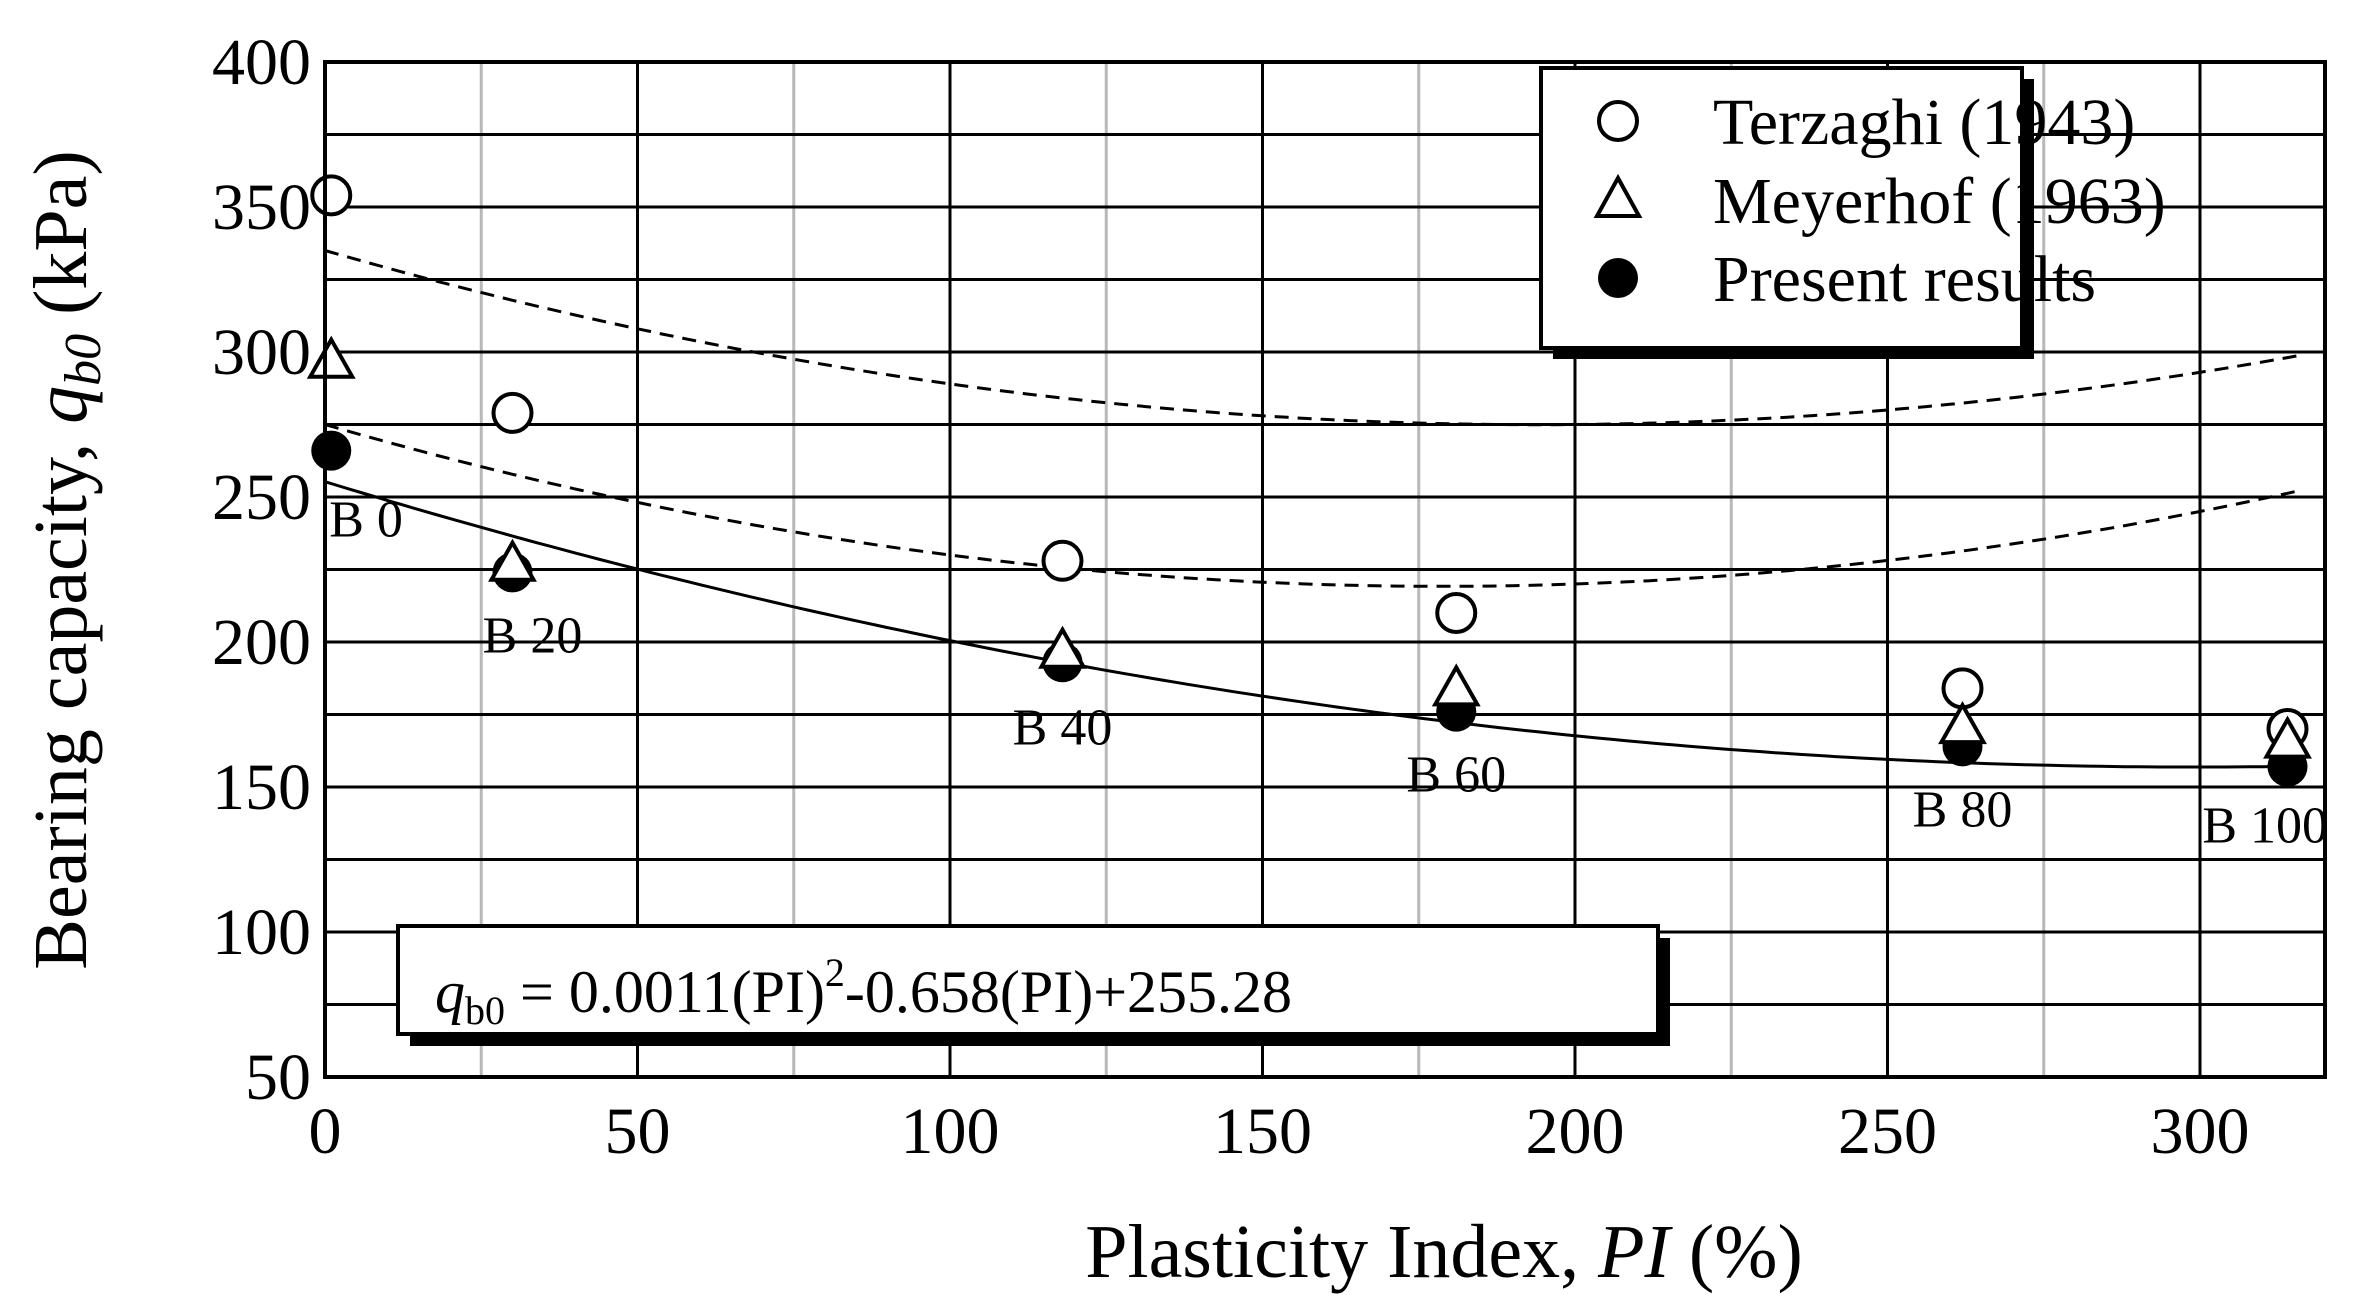  Describe the element at coordinates (261, 62) in the screenshot. I see `y-tick-label: 400` at that location.